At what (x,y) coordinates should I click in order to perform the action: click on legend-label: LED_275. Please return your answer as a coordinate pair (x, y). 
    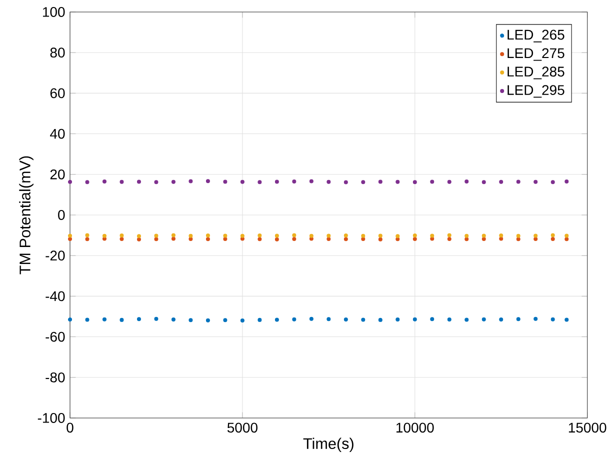
    Looking at the image, I should click on (536, 54).